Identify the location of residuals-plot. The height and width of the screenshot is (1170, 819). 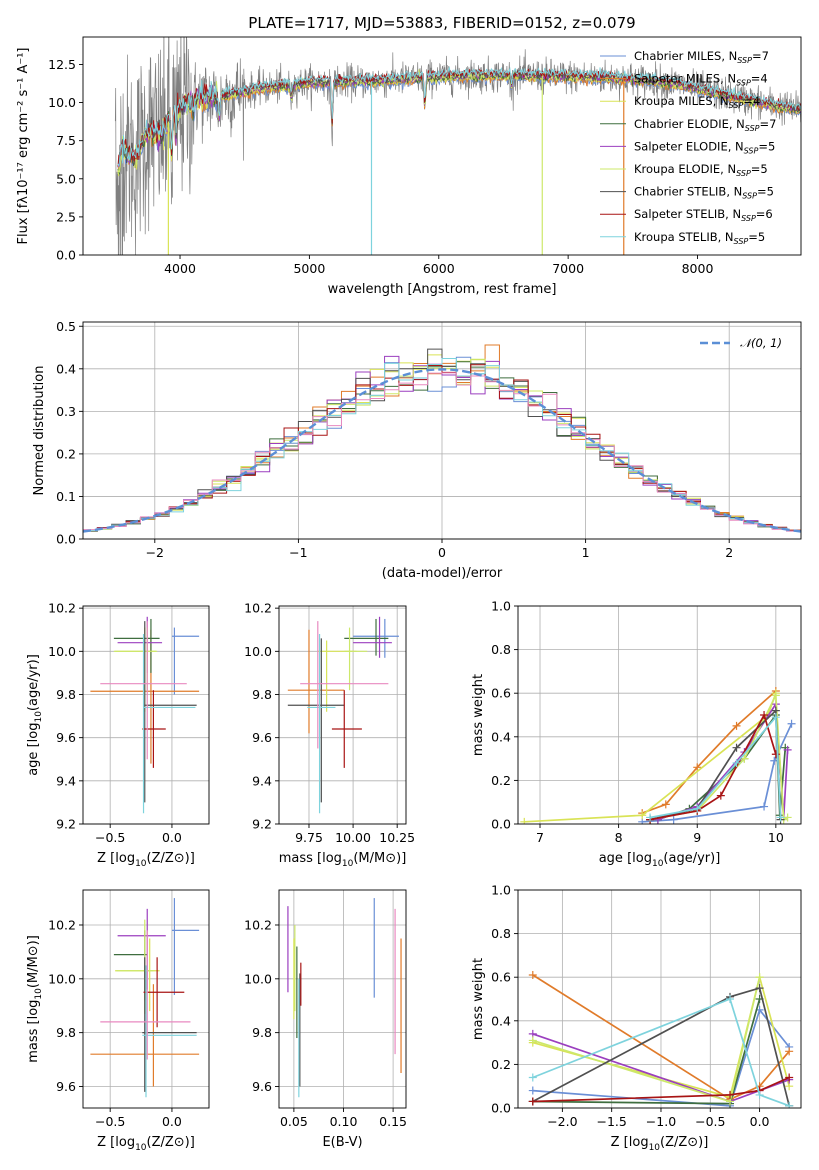
(442, 438).